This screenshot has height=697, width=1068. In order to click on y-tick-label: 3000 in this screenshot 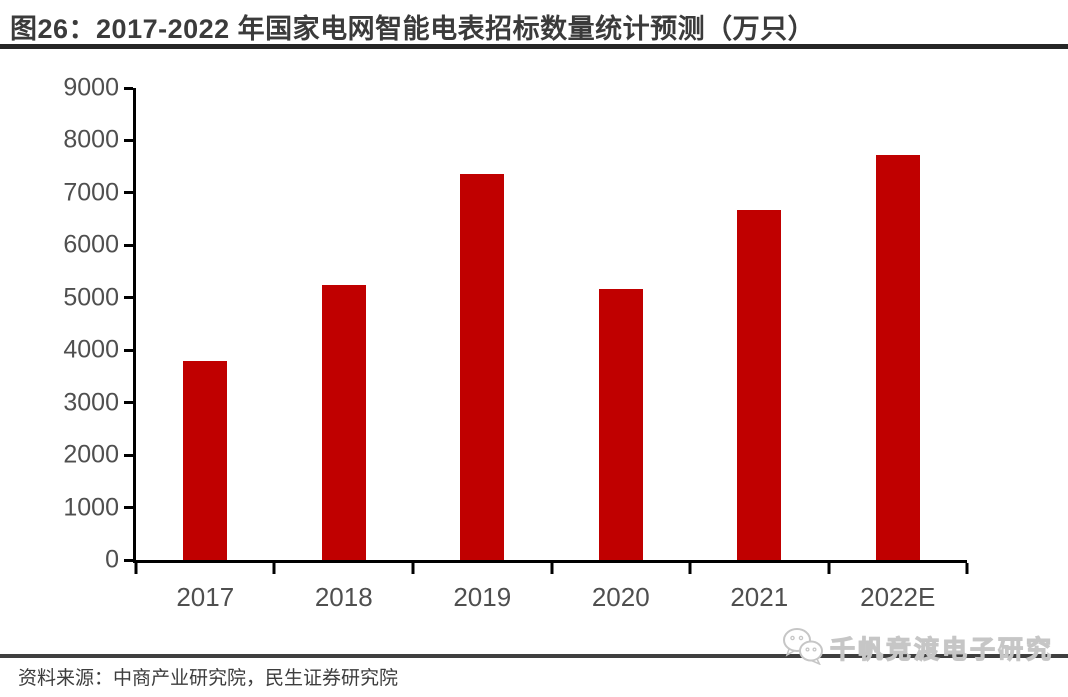, I will do `click(91, 402)`.